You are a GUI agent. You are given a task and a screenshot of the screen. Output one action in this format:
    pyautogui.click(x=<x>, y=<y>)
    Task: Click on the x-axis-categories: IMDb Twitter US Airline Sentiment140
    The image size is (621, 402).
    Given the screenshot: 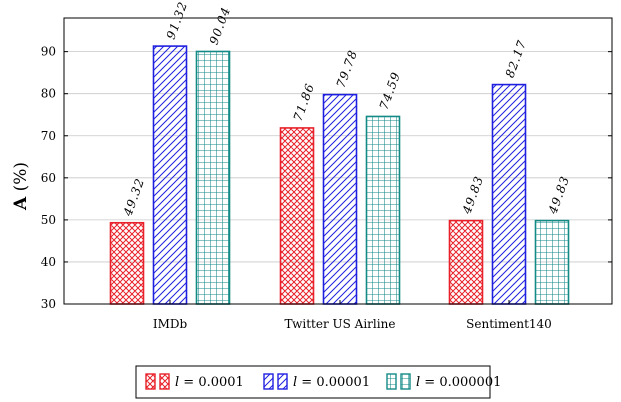 What is the action you would take?
    pyautogui.click(x=352, y=315)
    